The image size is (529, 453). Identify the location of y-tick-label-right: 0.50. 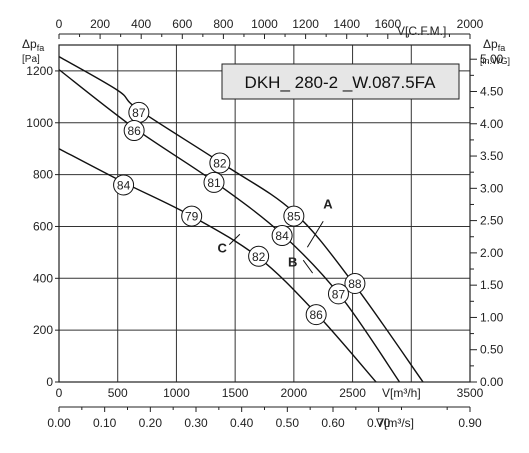
(492, 350).